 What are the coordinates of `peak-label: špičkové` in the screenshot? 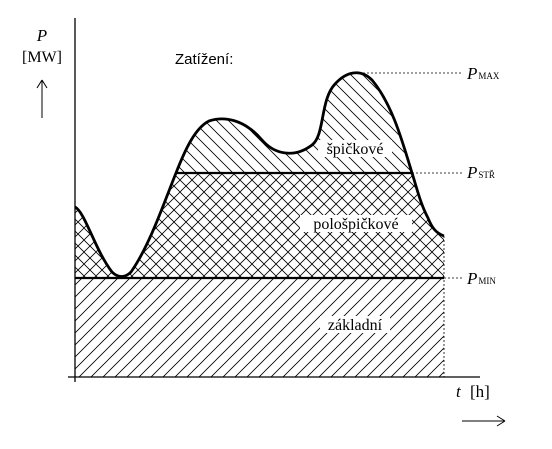 It's located at (355, 149).